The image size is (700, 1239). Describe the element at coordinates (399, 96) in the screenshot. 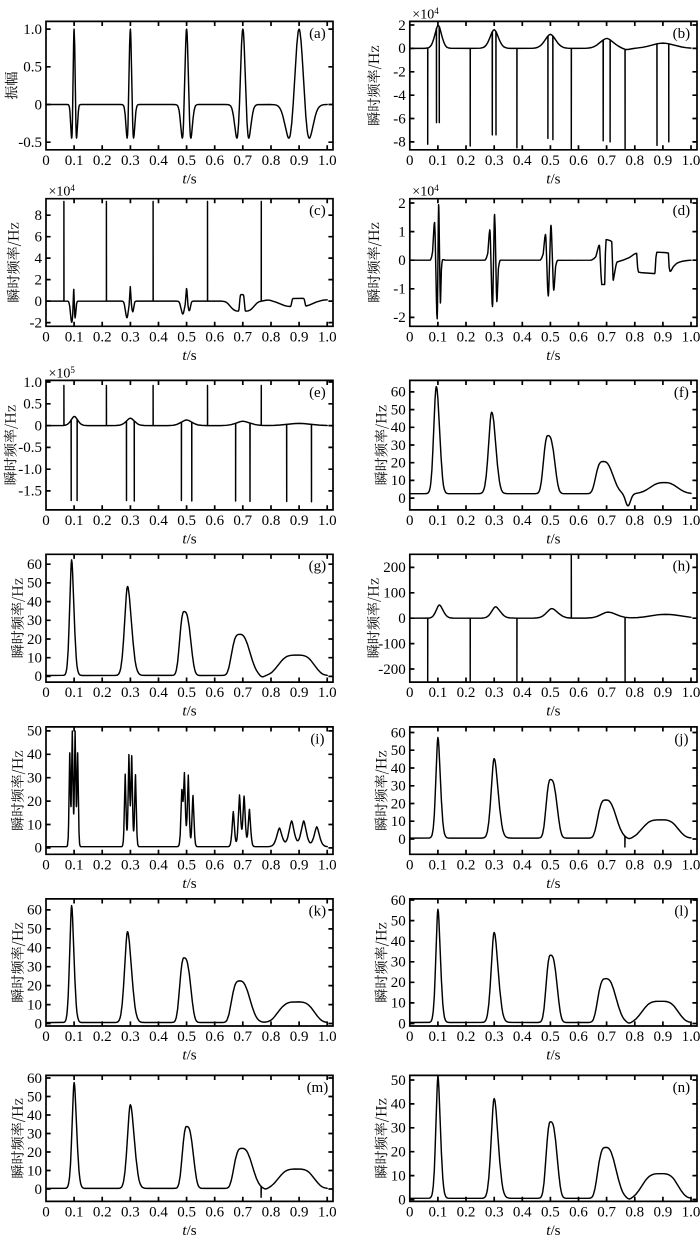

I see `svg-text: -4` at that location.